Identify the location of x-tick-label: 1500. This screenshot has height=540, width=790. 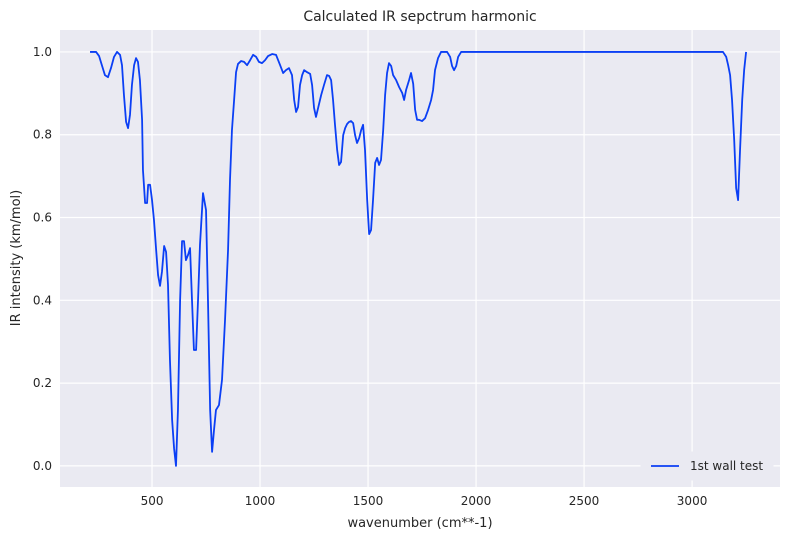
(368, 501).